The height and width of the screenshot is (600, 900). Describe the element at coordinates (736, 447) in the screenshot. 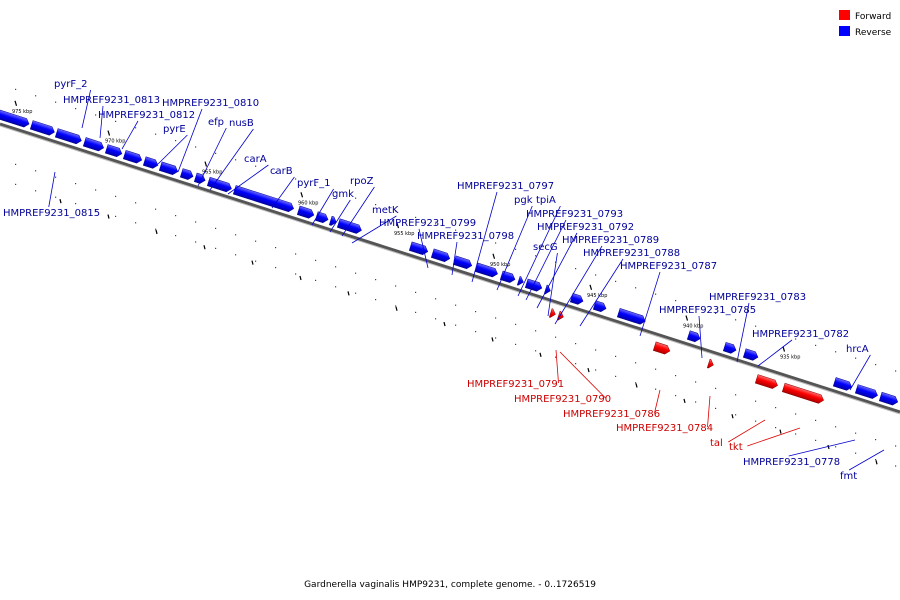

I see `forward-gene-label: tkt` at that location.